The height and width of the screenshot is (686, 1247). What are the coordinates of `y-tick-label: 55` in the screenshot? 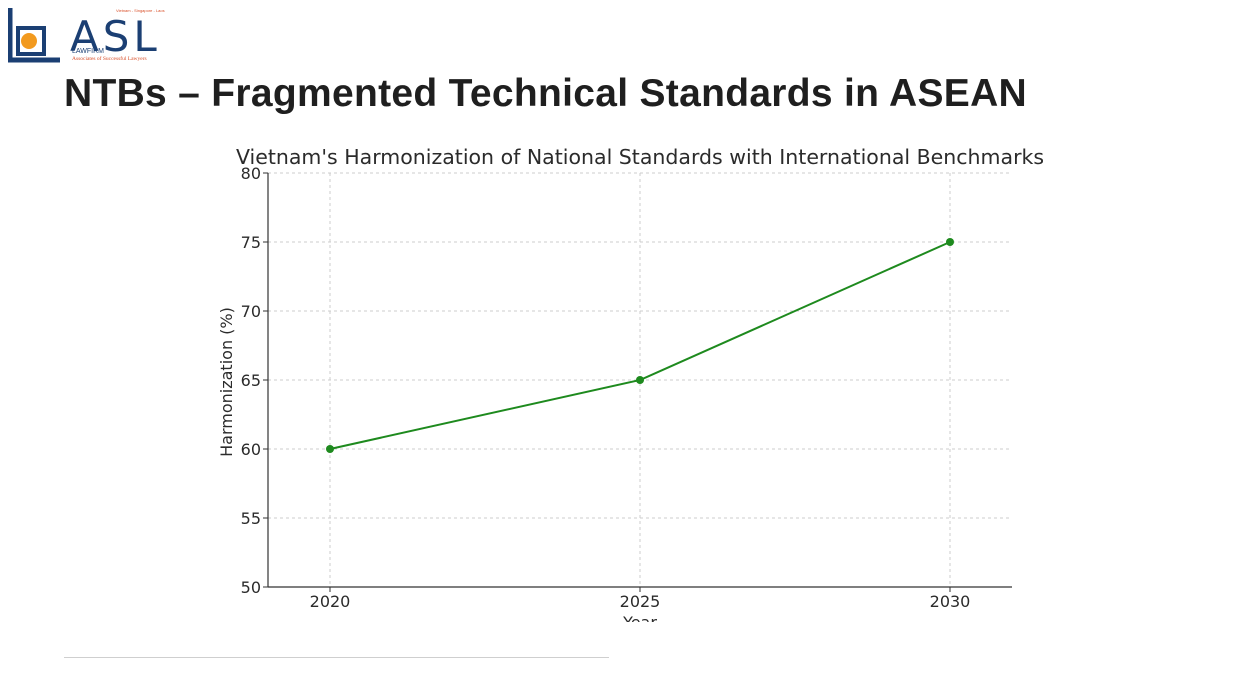 It's located at (251, 518).